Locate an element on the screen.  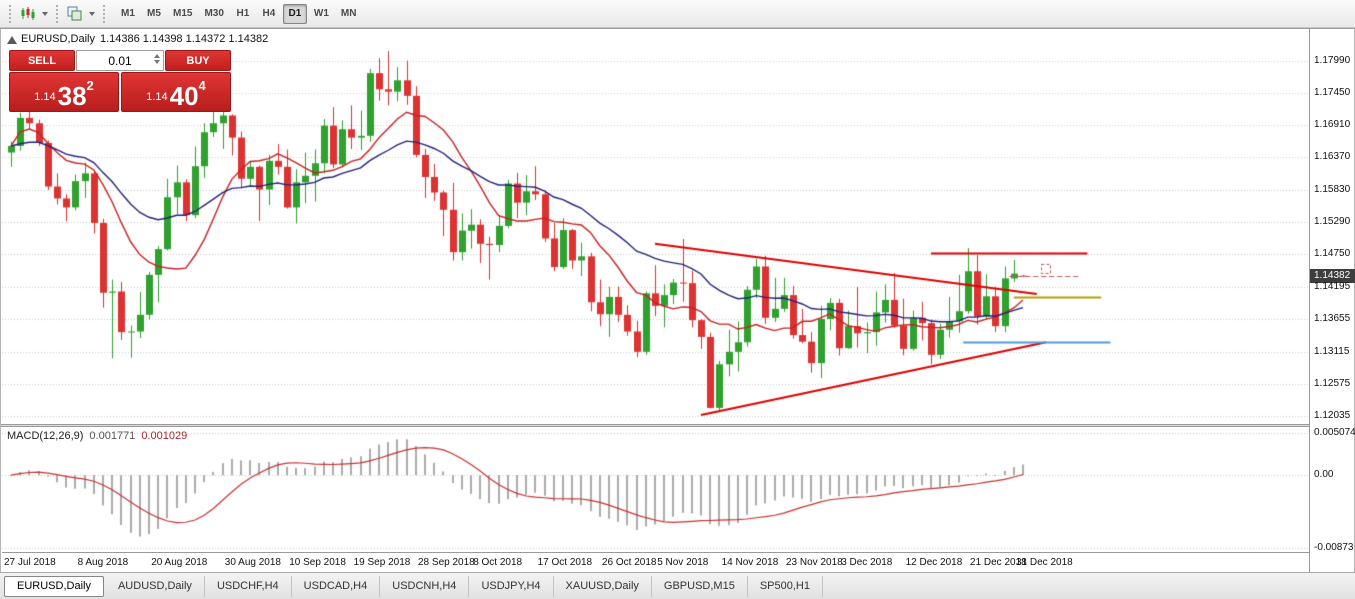
timeframe-m15: M15 is located at coordinates (183, 13).